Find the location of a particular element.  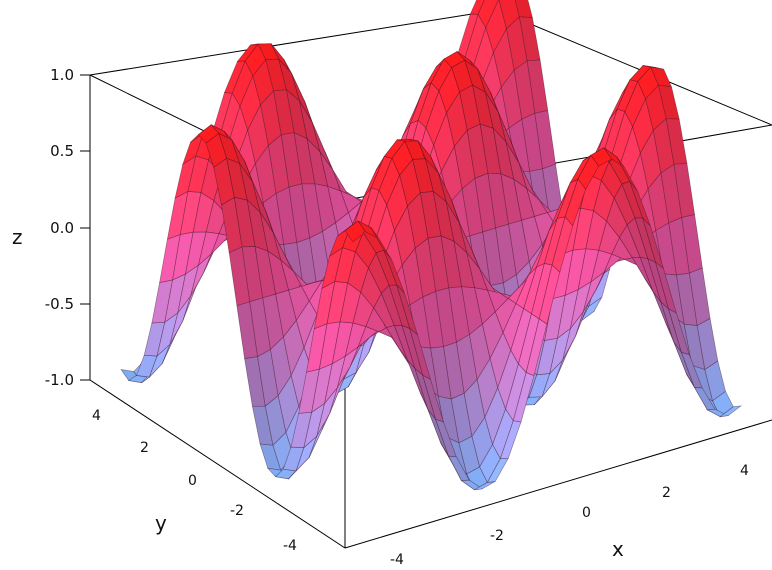

y-tick-label: -4 is located at coordinates (290, 546).